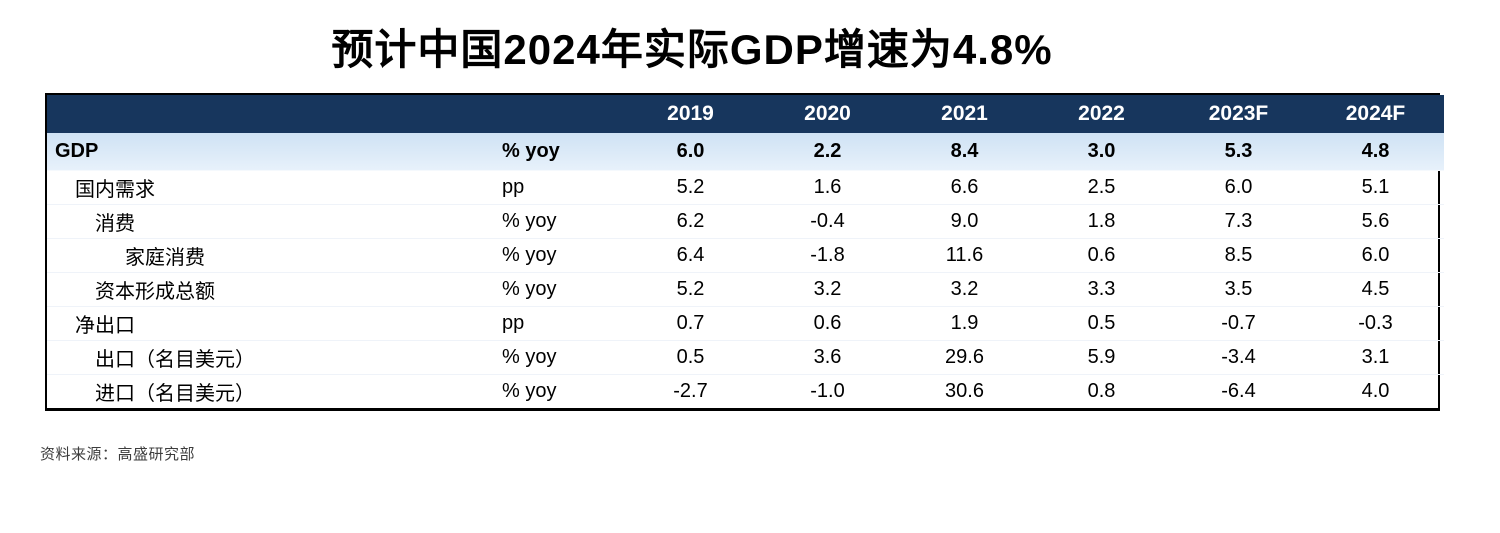  What do you see at coordinates (269, 323) in the screenshot?
I see `row-label: 净出口` at bounding box center [269, 323].